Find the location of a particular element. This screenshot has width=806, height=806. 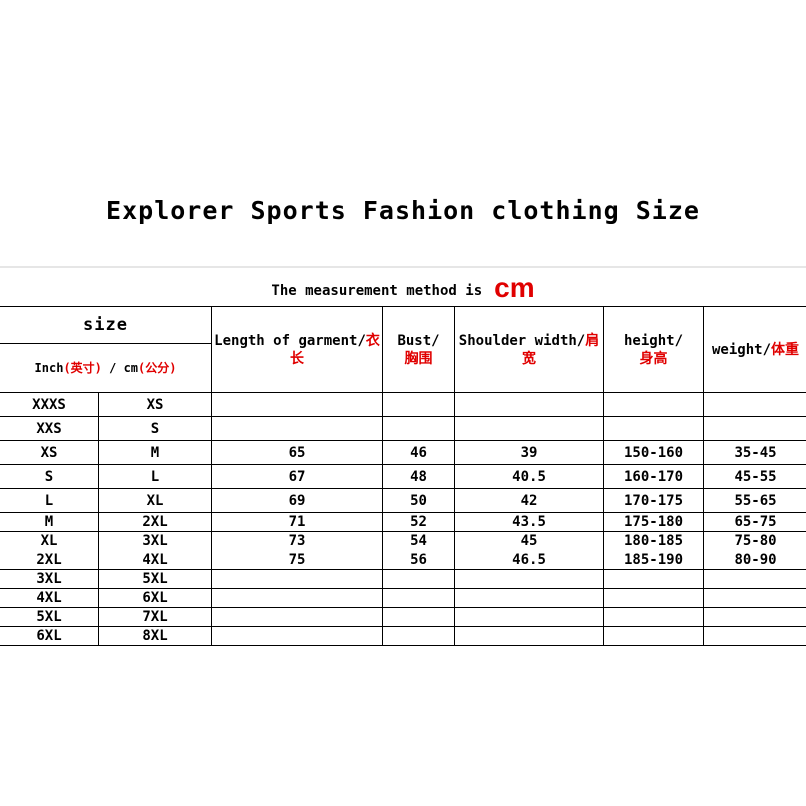

cell-bust: 56 is located at coordinates (419, 560).